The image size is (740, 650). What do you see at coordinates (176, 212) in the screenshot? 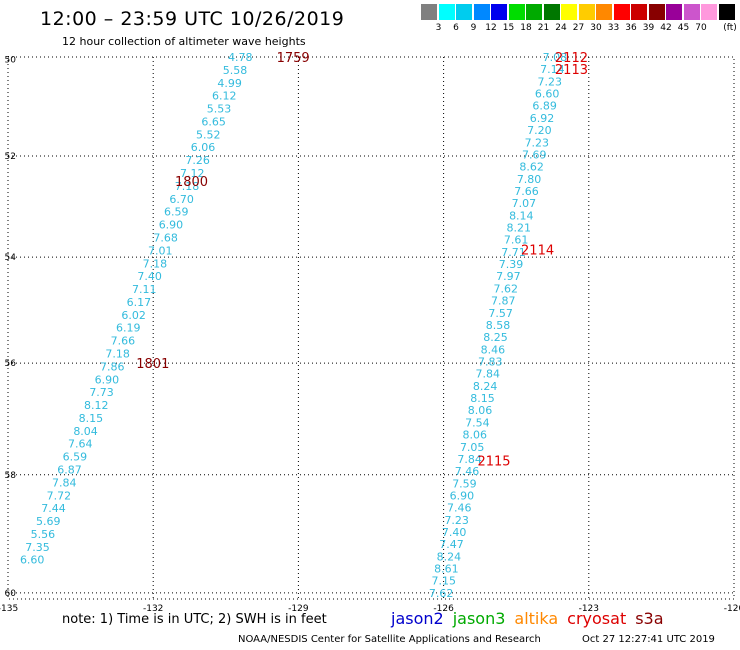
I see `wave-height-value: 6.59` at bounding box center [176, 212].